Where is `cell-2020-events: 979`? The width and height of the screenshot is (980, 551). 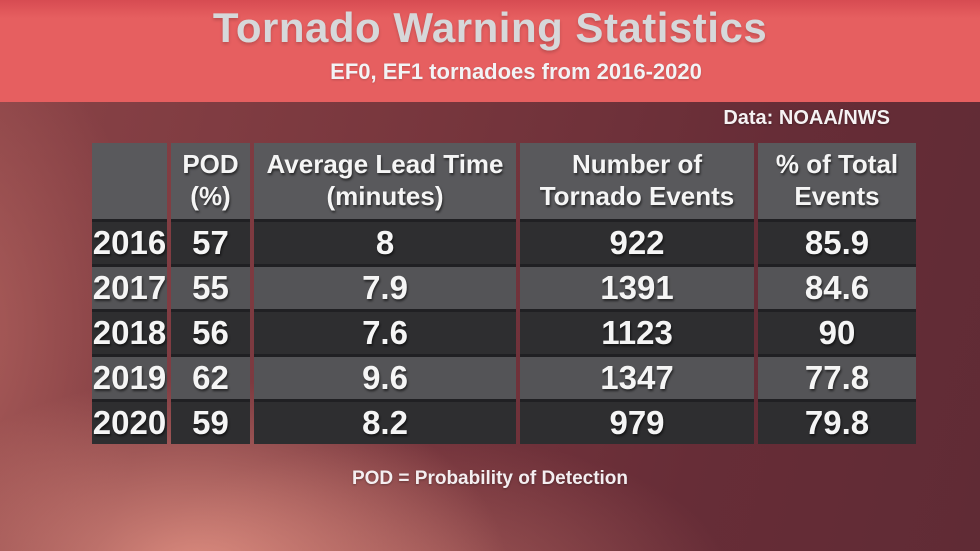 cell-2020-events: 979 is located at coordinates (637, 421).